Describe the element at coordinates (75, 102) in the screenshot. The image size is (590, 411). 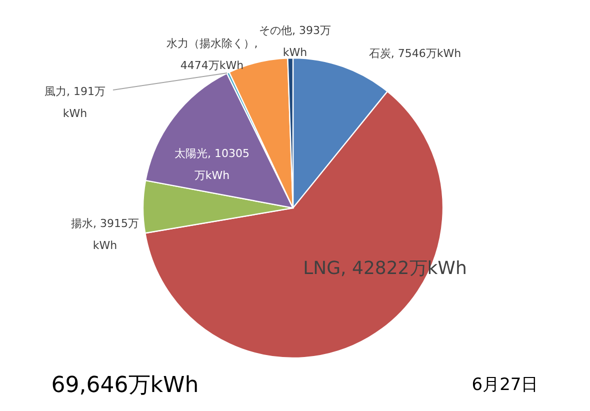
I see `slice-label: 風力, 191万 kWh` at that location.